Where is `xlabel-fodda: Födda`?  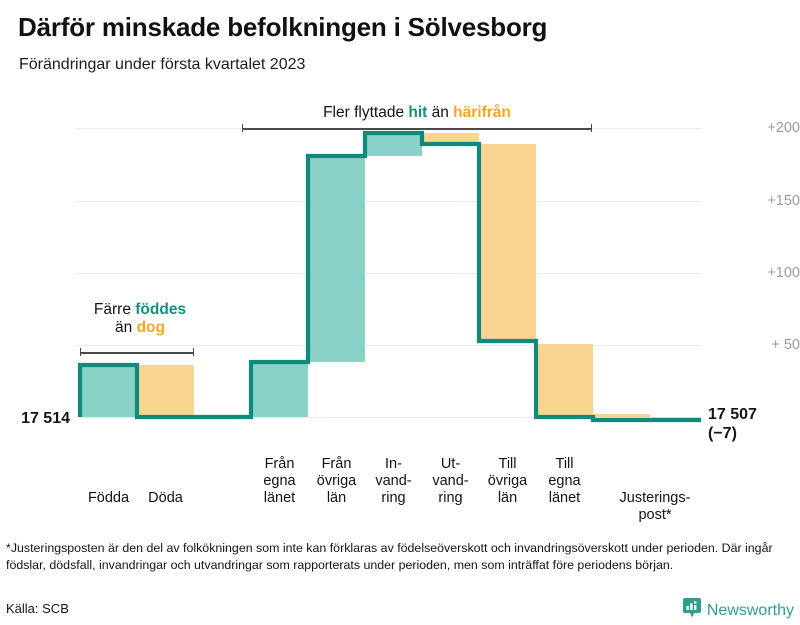
xlabel-fodda: Födda is located at coordinates (108, 498).